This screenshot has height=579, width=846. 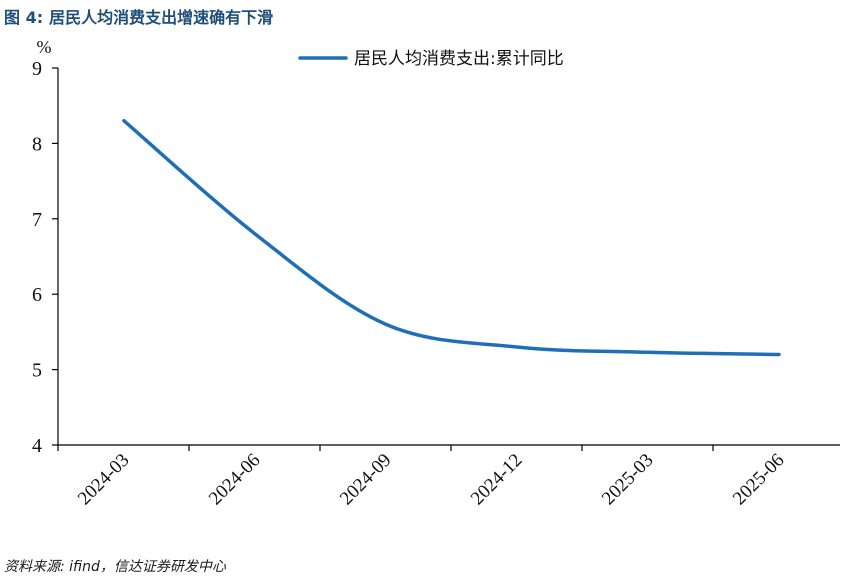 I want to click on y-unit-label: %, so click(x=44, y=47).